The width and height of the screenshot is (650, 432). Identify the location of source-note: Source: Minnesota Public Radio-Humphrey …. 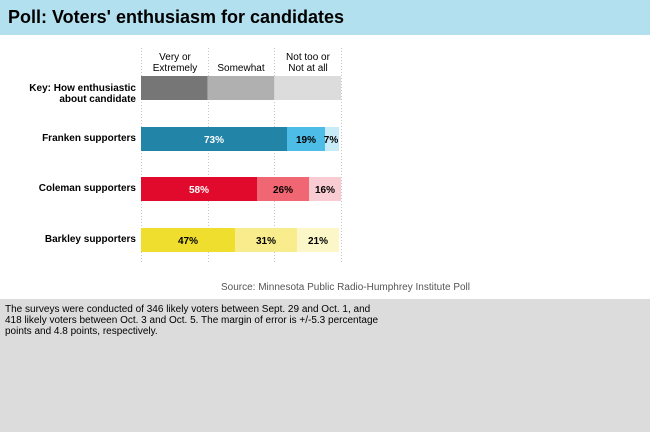
(345, 287).